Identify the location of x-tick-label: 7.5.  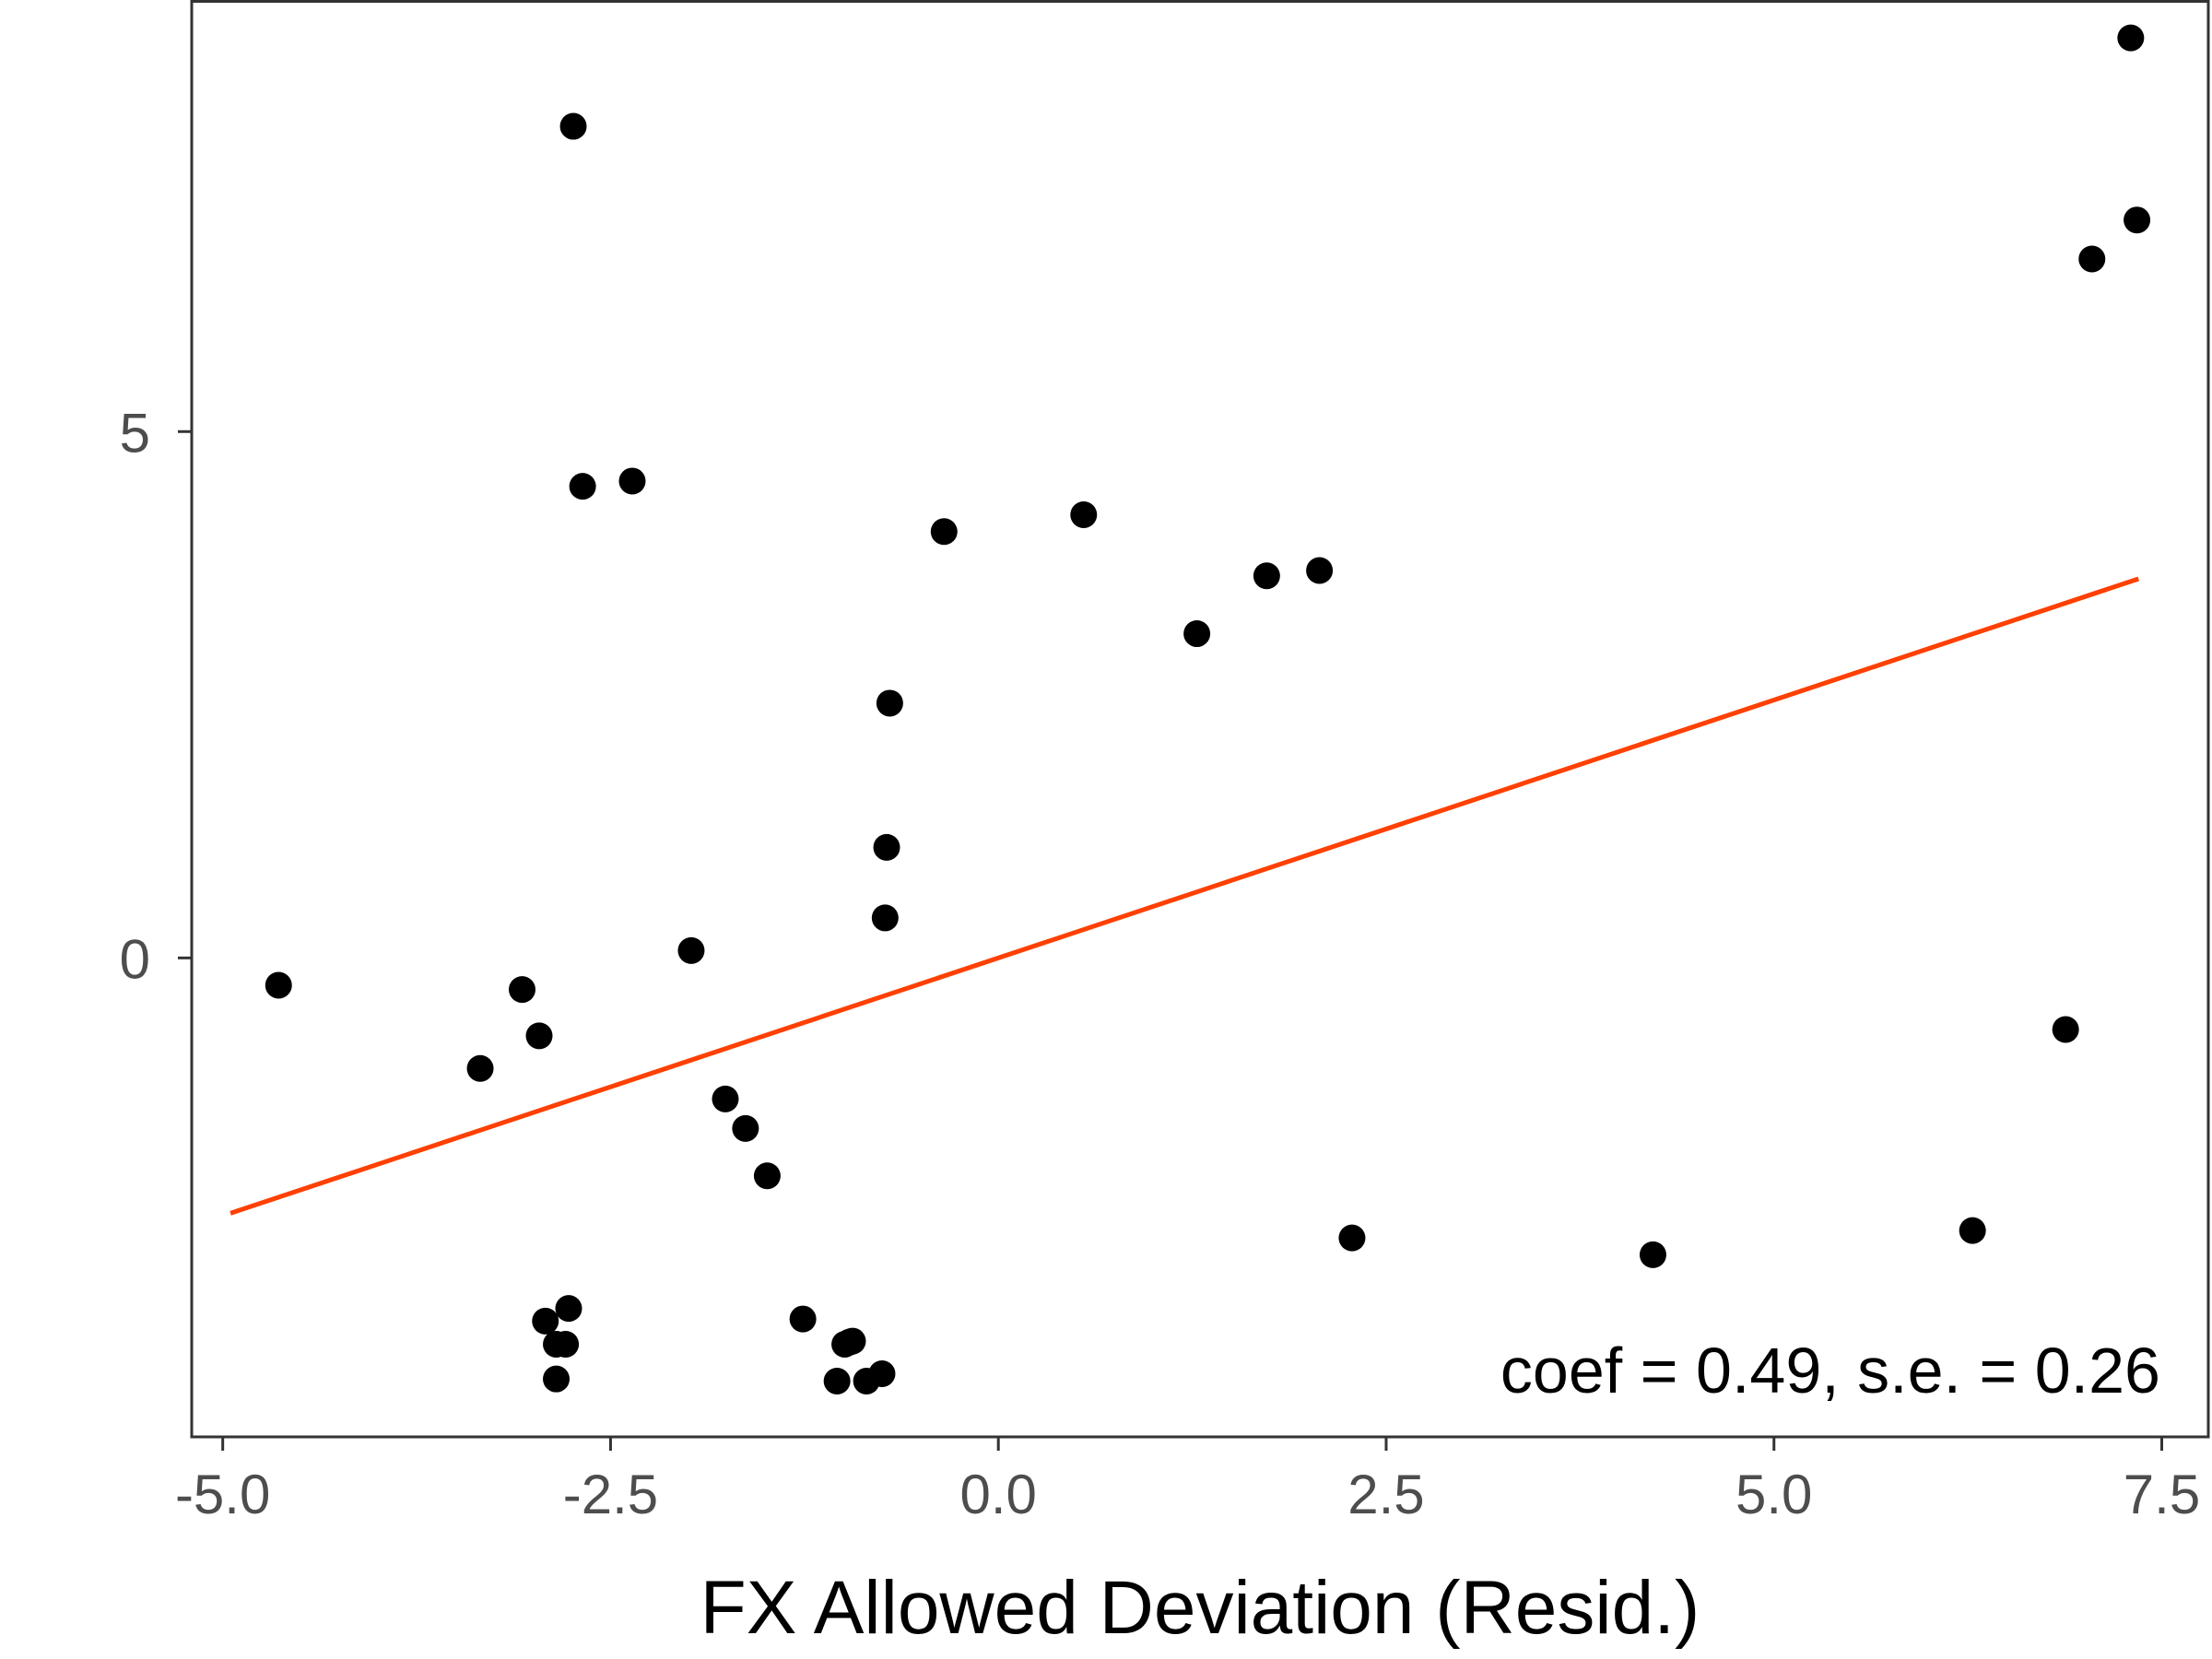
(2162, 1494).